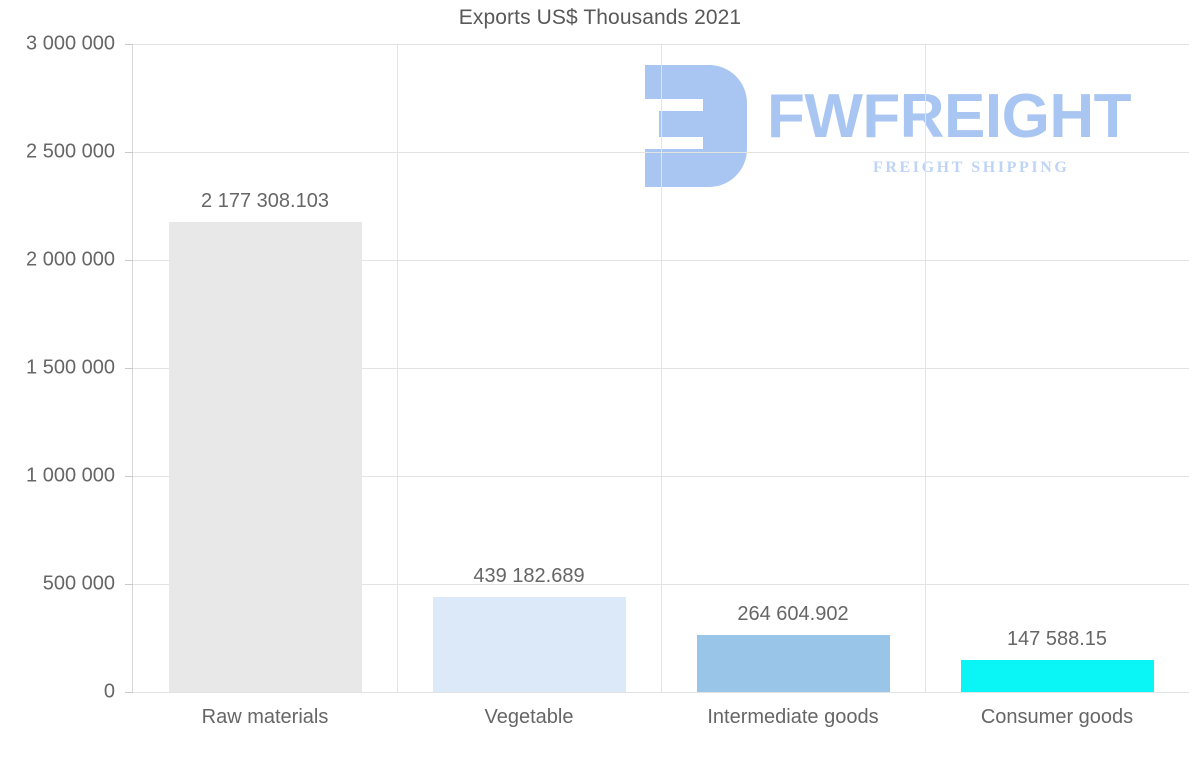 This screenshot has width=1200, height=763. Describe the element at coordinates (265, 200) in the screenshot. I see `bar-value-label: 2 177 308.103` at that location.